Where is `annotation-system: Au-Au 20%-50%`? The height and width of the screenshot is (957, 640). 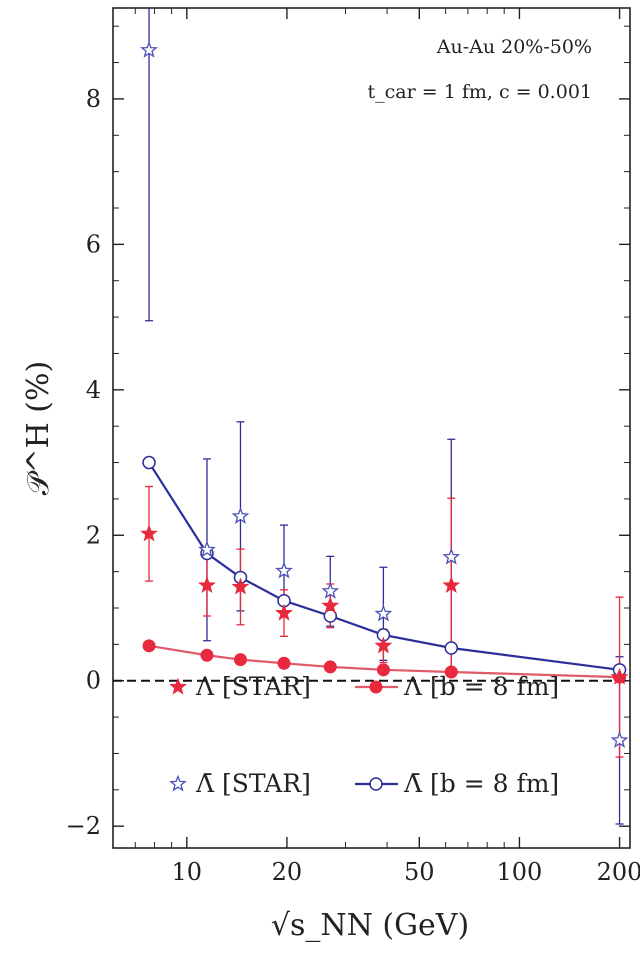 annotation-system: Au-Au 20%-50% is located at coordinates (514, 47).